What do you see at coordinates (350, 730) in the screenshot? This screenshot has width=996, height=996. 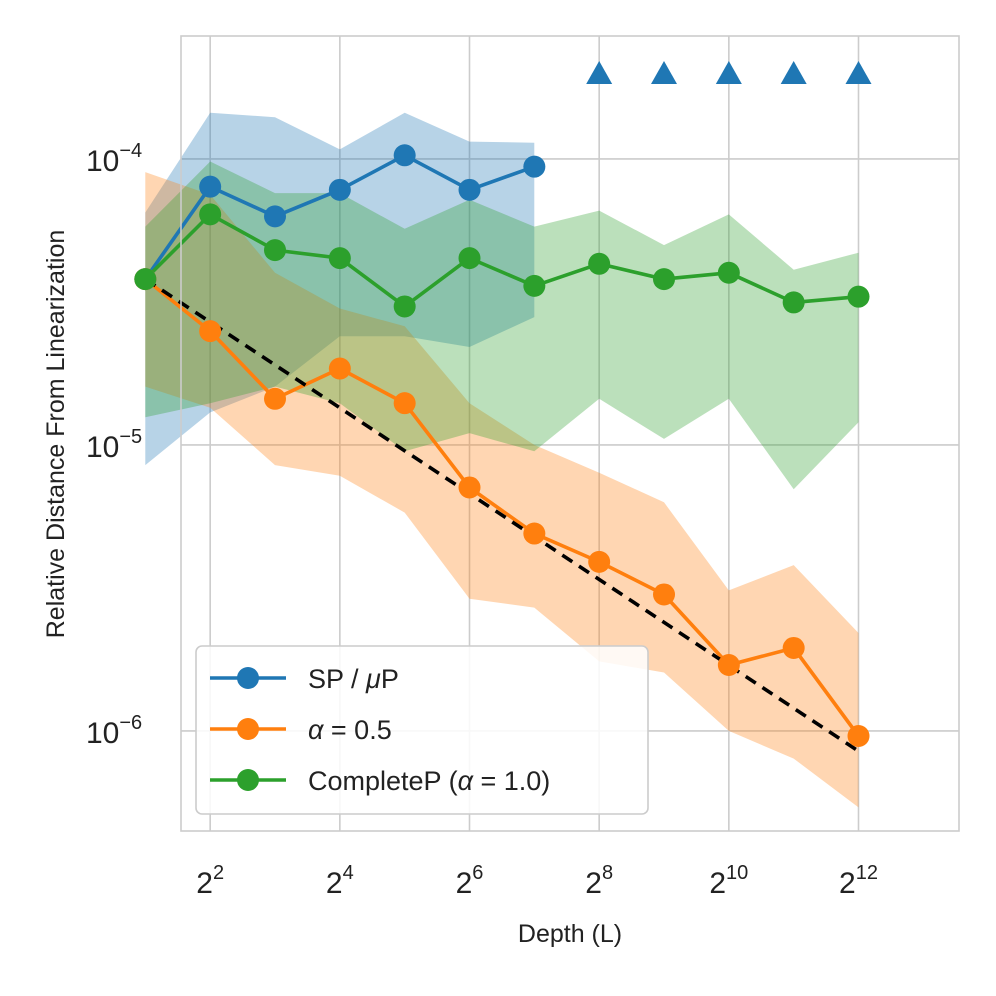 I see `legend-label: α = 0.5` at bounding box center [350, 730].